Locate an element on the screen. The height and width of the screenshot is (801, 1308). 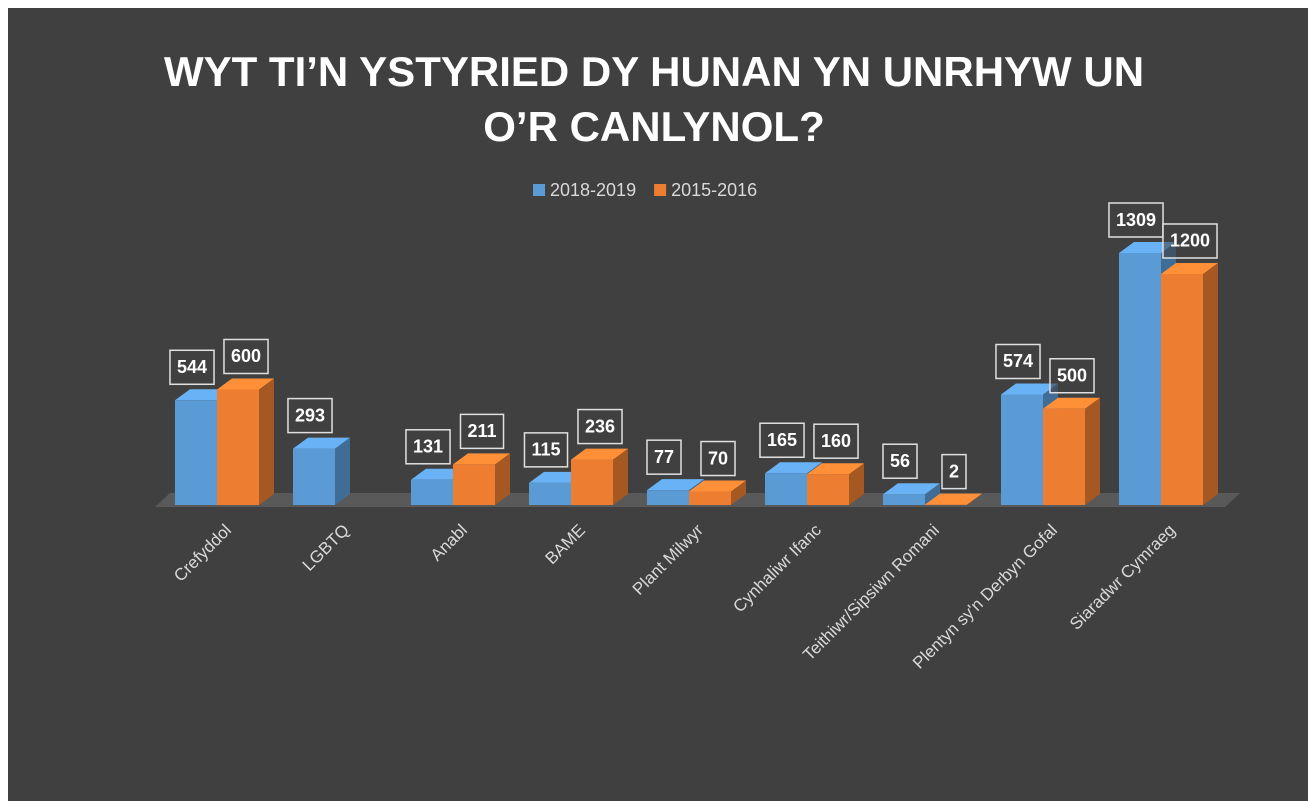
data-label: 293 is located at coordinates (310, 415).